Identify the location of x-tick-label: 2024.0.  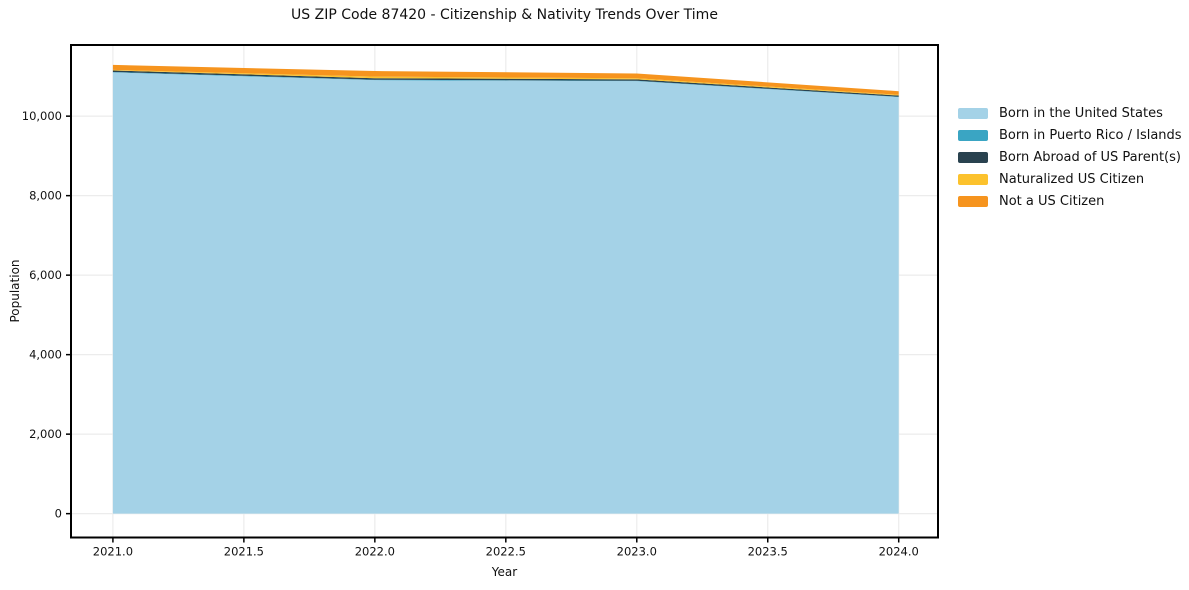
(899, 552).